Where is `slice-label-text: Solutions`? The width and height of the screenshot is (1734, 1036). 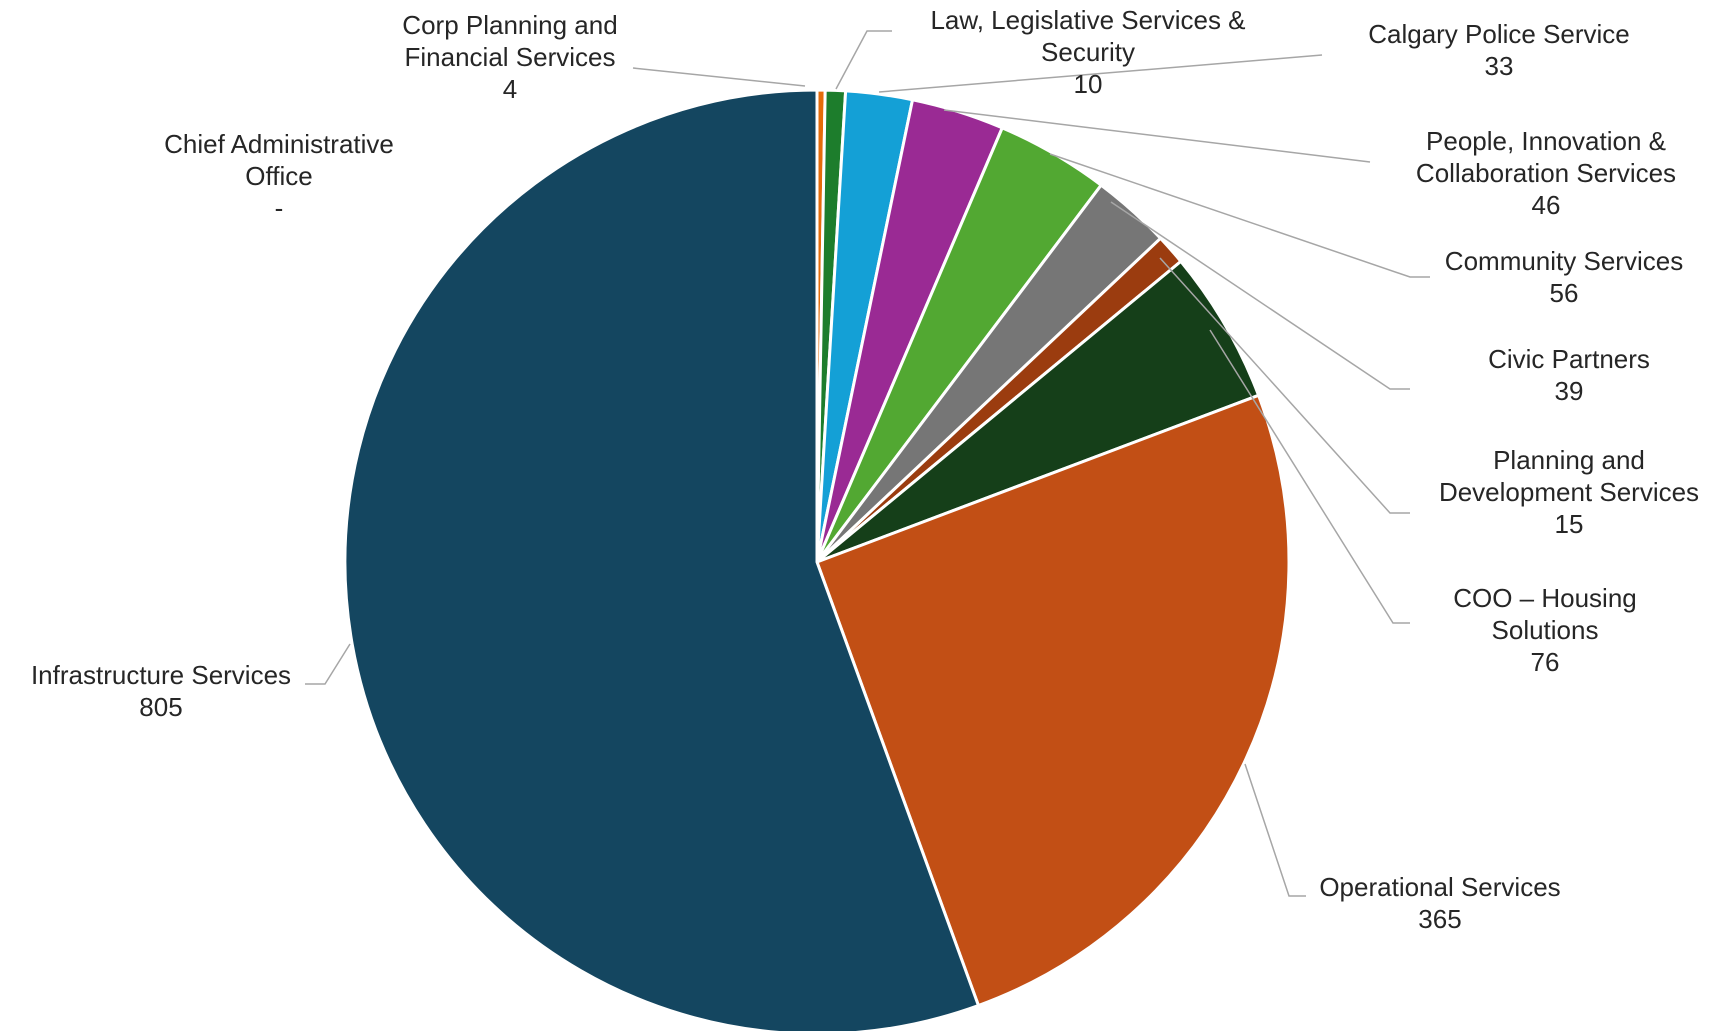 slice-label-text: Solutions is located at coordinates (1545, 630).